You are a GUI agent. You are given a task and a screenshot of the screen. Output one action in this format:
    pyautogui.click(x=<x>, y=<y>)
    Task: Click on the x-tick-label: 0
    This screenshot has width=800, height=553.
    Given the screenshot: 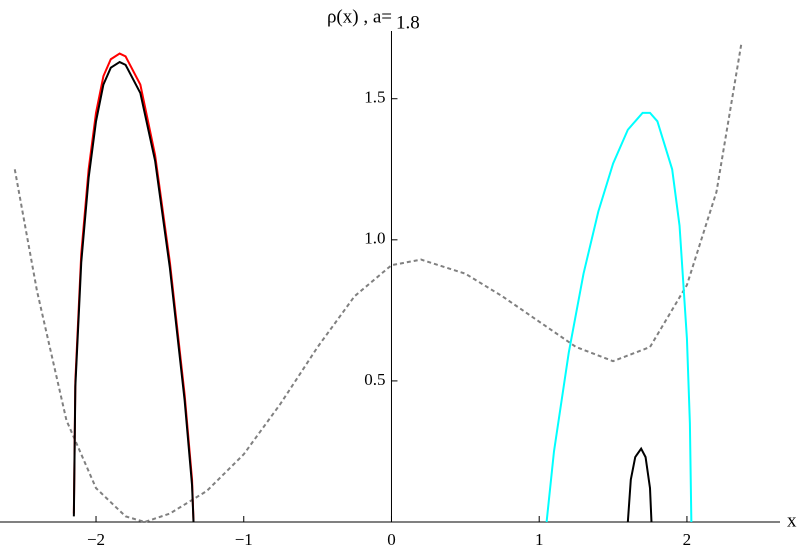 What is the action you would take?
    pyautogui.click(x=391, y=539)
    